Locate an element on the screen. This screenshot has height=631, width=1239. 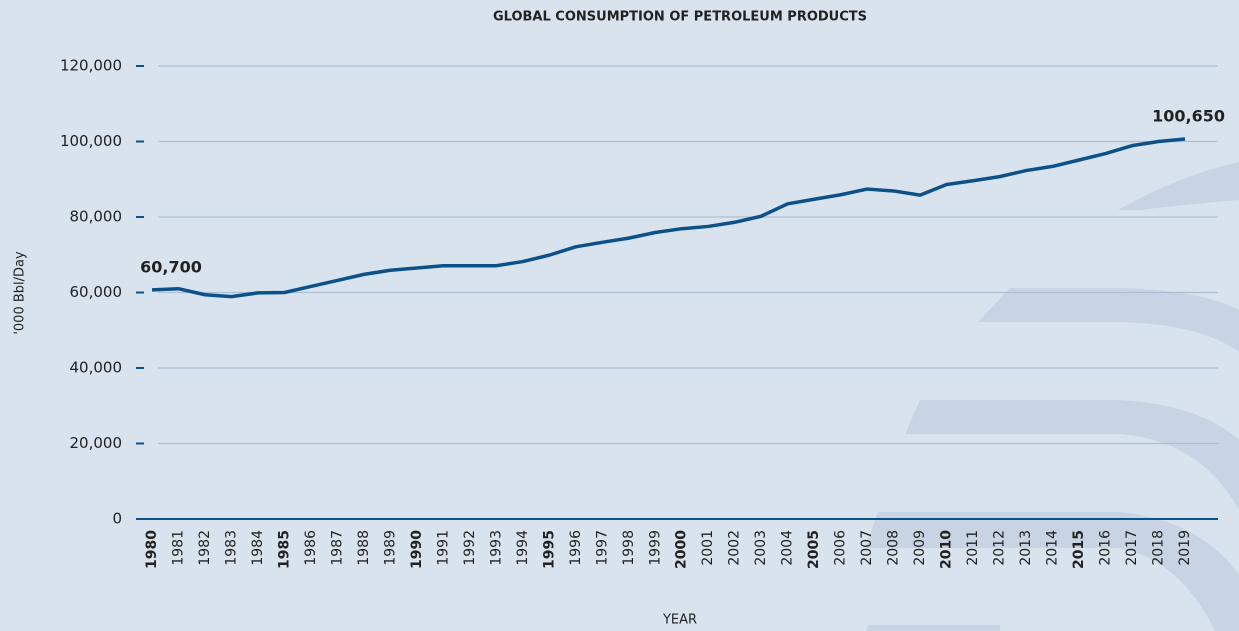
y-tick-label: 100,000 is located at coordinates (91, 141).